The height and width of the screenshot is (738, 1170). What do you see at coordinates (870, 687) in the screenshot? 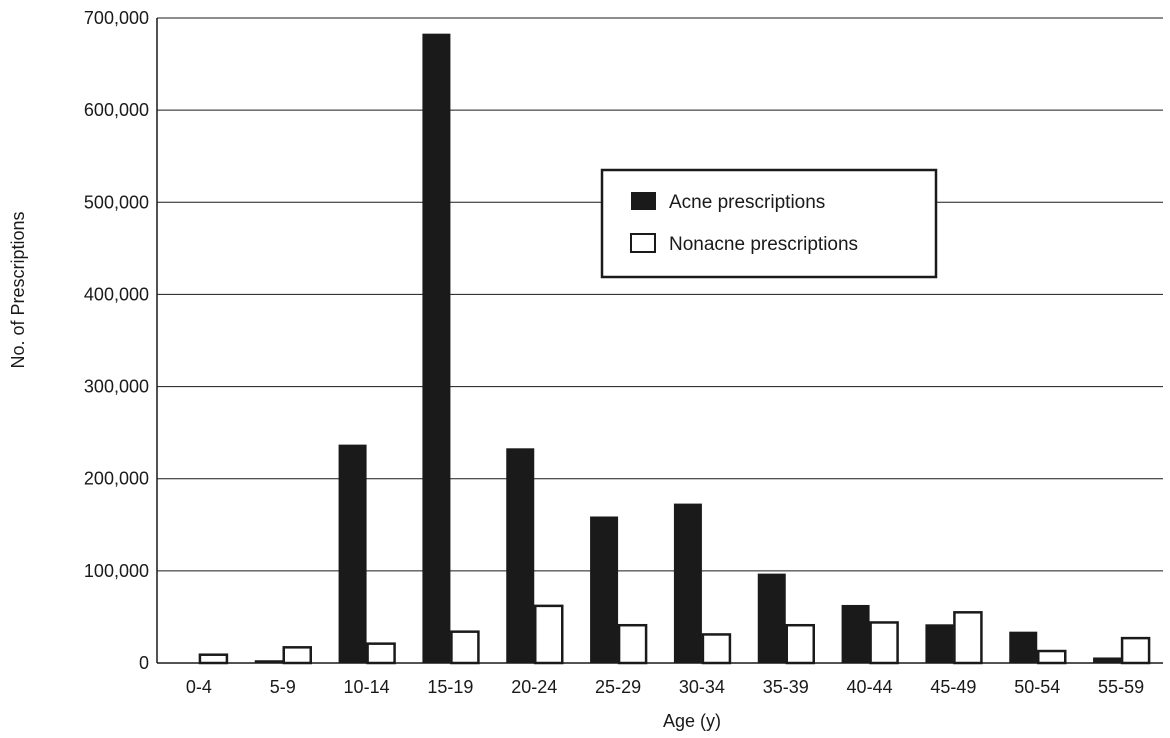
I see `x-tick-label: 40-44` at bounding box center [870, 687].